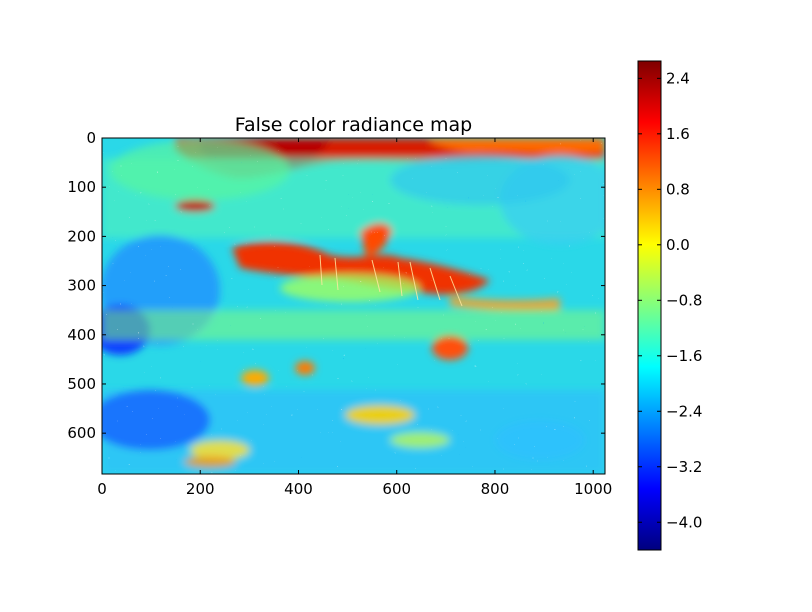 Image resolution: width=812 pixels, height=612 pixels. What do you see at coordinates (684, 356) in the screenshot?
I see `colorbar-tick-label: −1.6` at bounding box center [684, 356].